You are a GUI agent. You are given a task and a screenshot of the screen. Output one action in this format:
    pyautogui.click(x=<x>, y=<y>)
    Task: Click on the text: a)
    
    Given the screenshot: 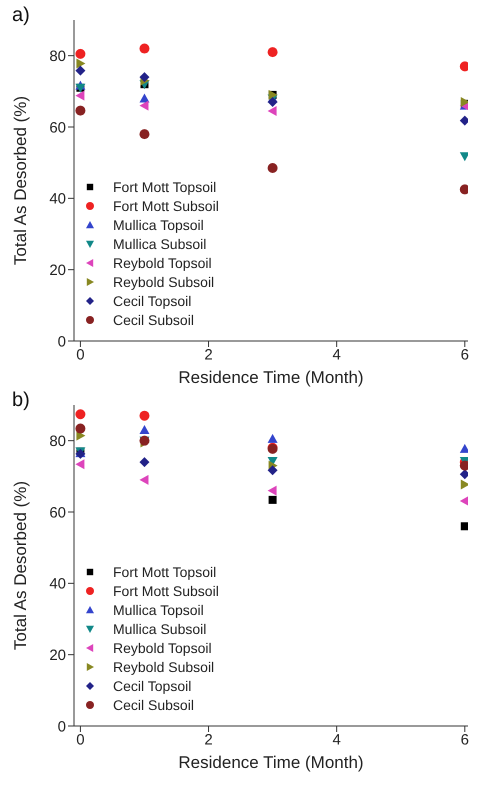 What is the action you would take?
    pyautogui.click(x=21, y=15)
    